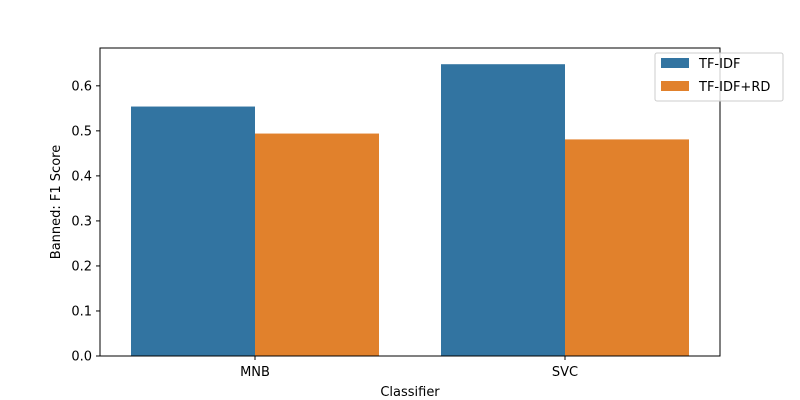 The width and height of the screenshot is (800, 400). I want to click on y-tick-label: 0.2, so click(81, 266).